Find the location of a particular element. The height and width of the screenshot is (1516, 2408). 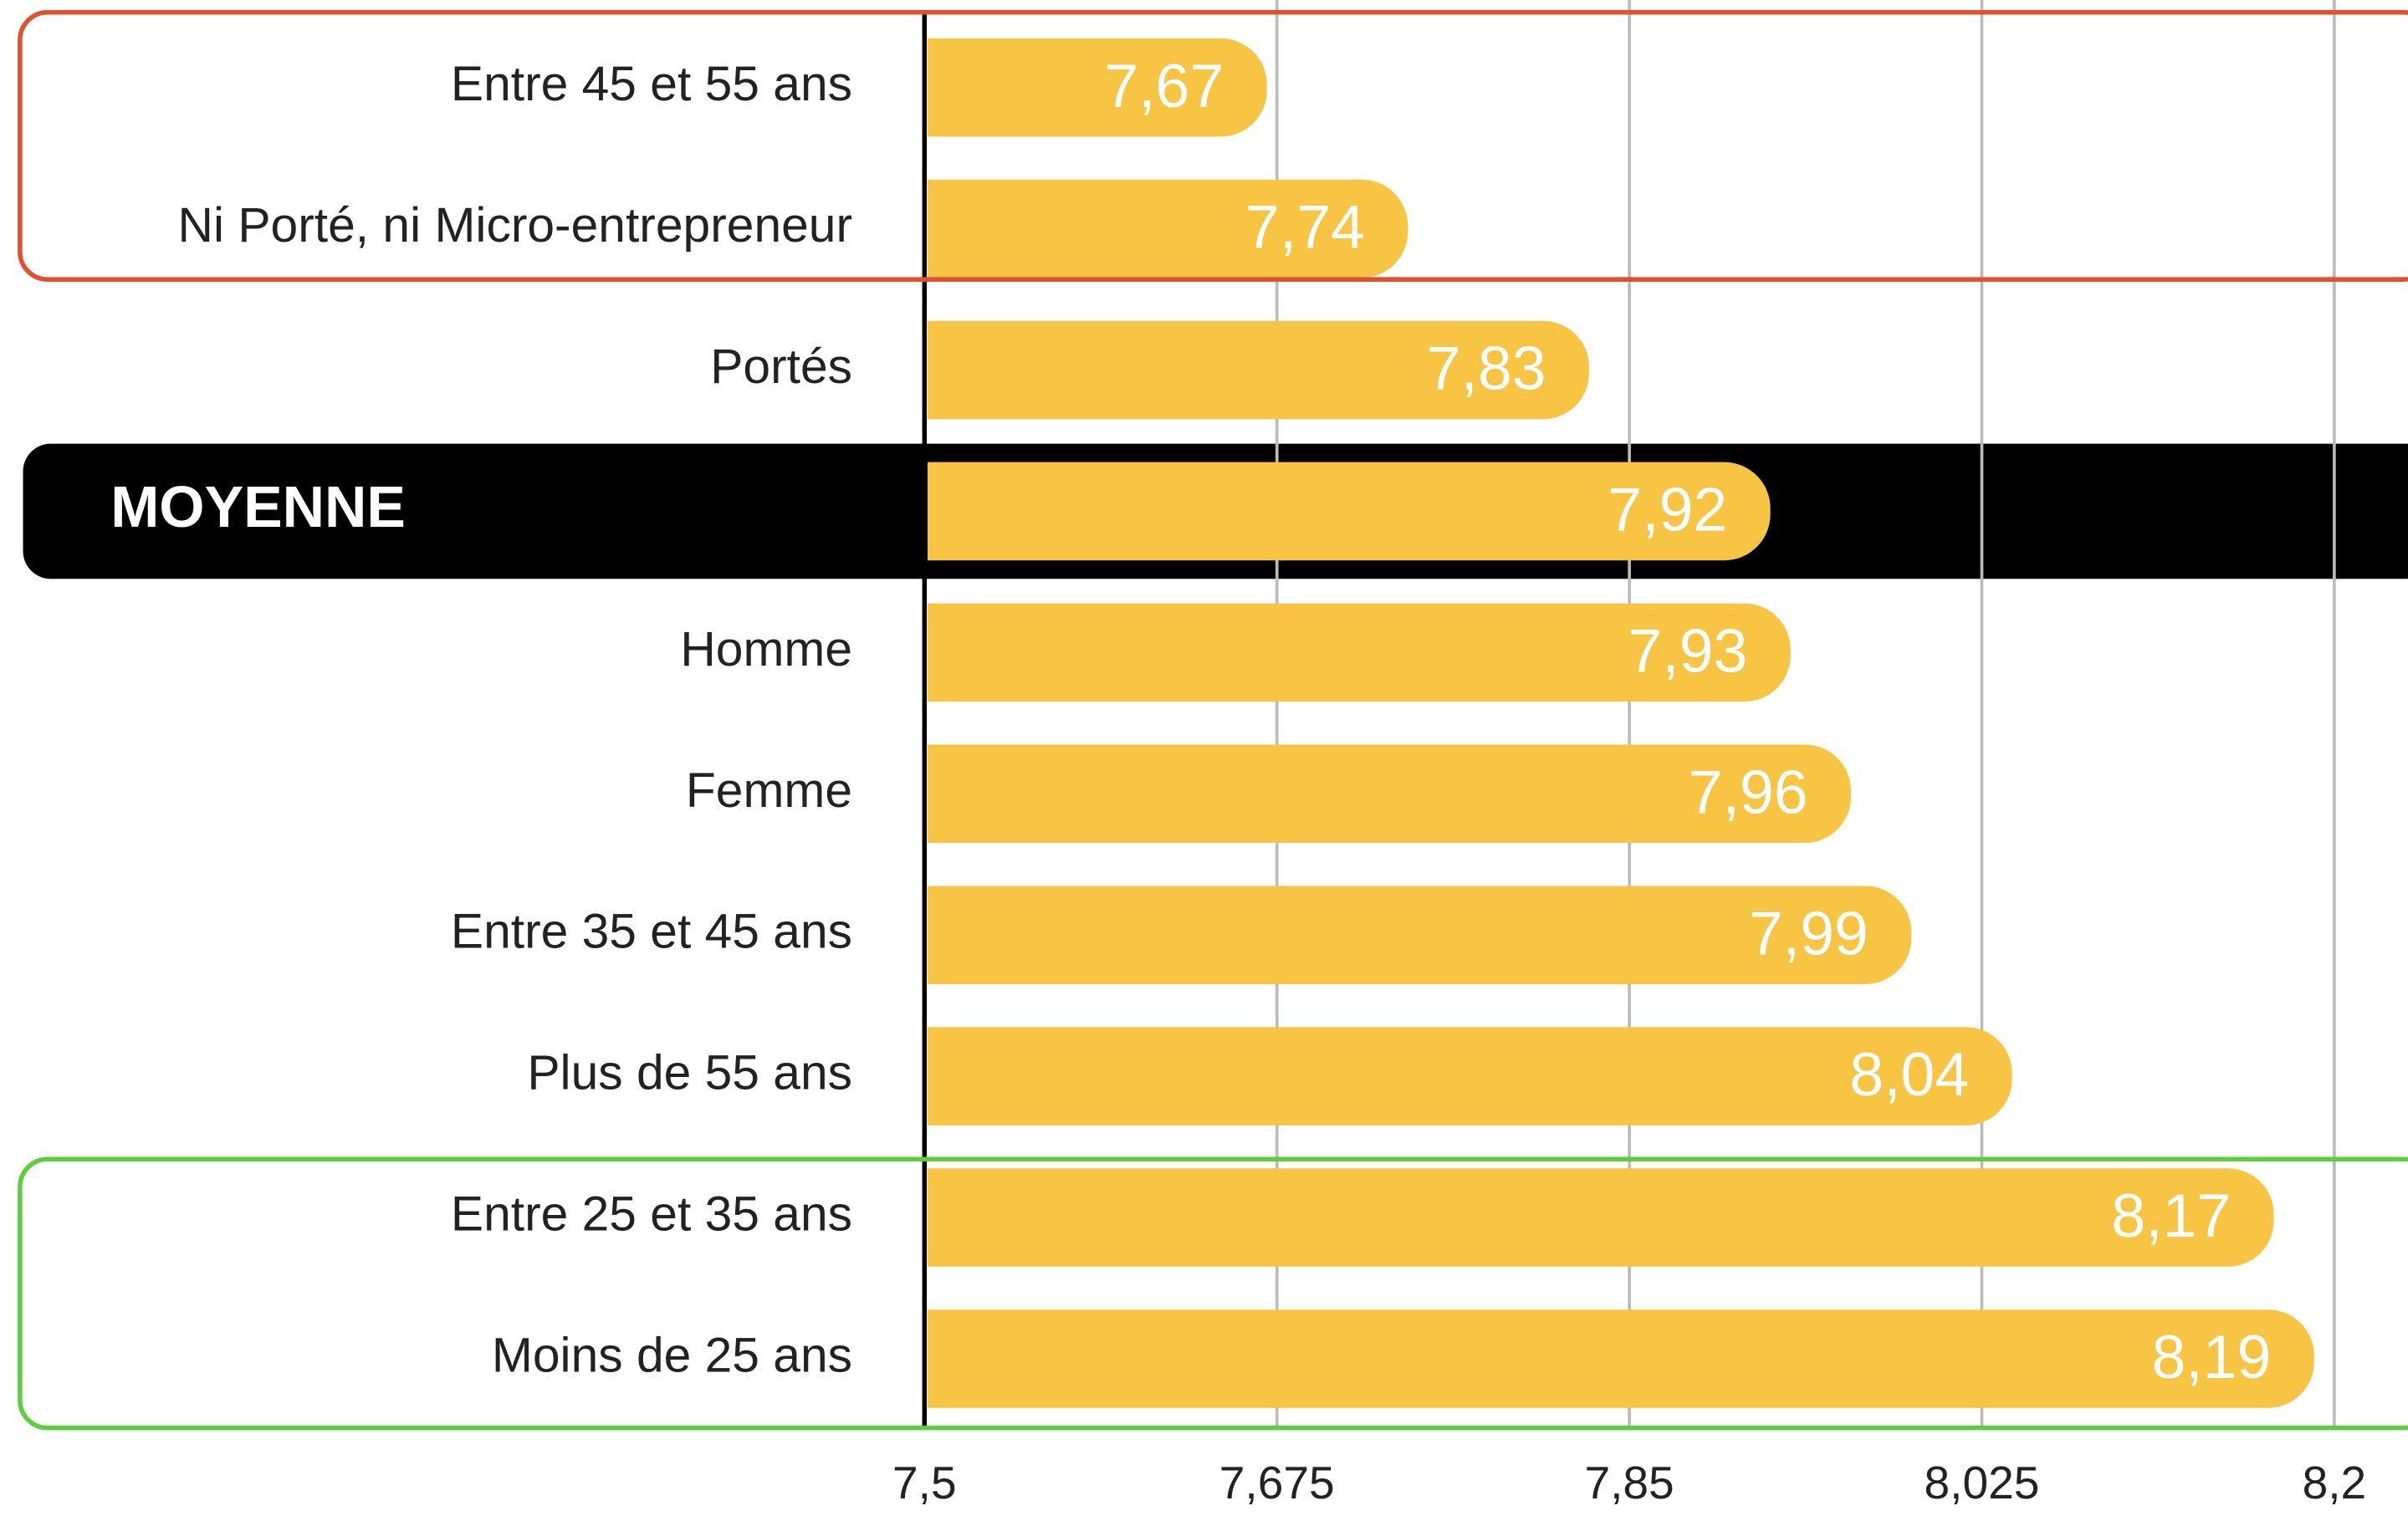

x-tick-label: 7,85 is located at coordinates (1629, 1482).